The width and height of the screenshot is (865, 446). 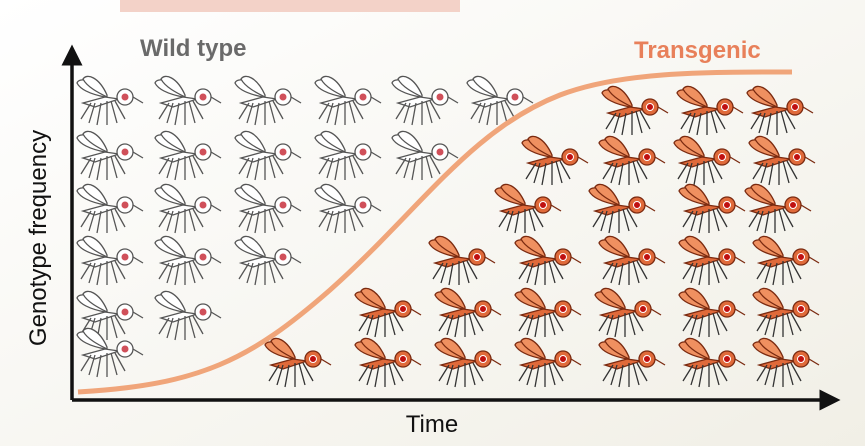 What do you see at coordinates (697, 50) in the screenshot?
I see `transgenic-label: Transgenic` at bounding box center [697, 50].